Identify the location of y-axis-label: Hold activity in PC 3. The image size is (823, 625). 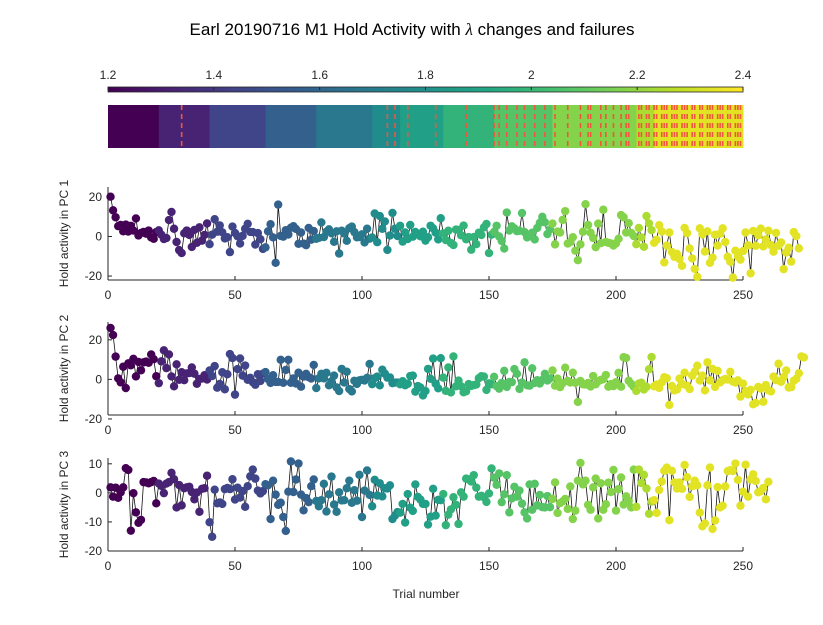
(64, 504).